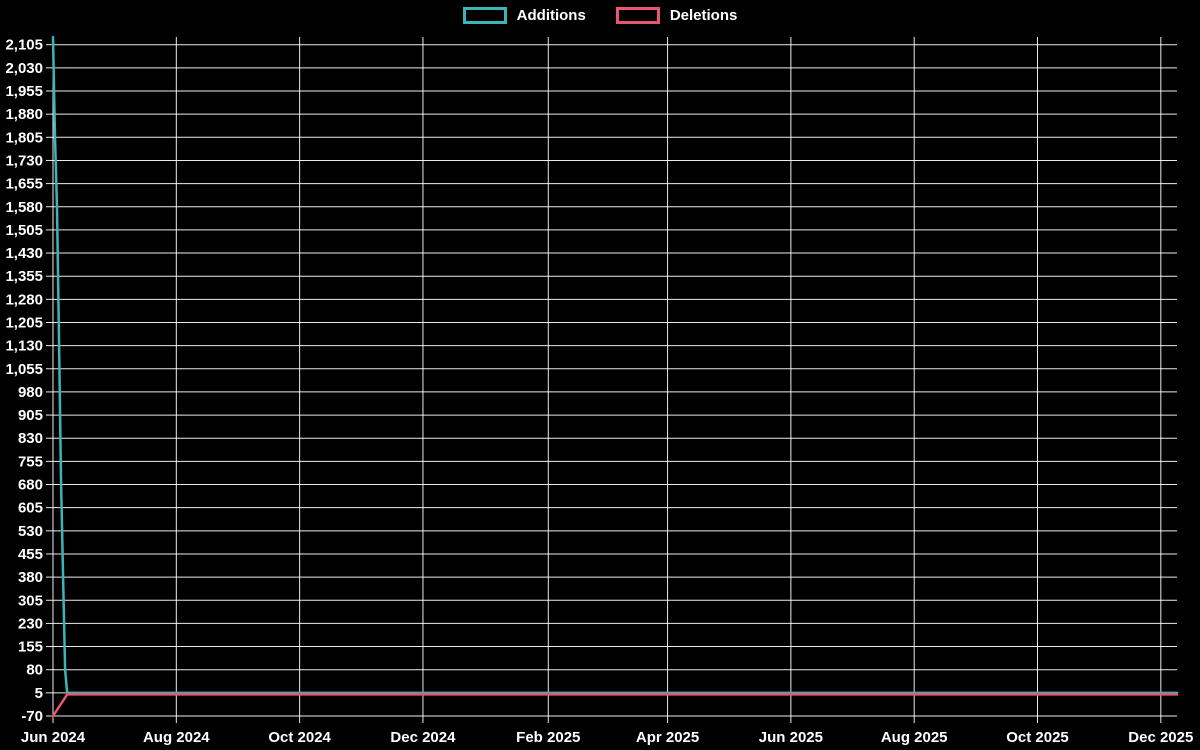  What do you see at coordinates (30, 461) in the screenshot?
I see `y-tick-label: 755` at bounding box center [30, 461].